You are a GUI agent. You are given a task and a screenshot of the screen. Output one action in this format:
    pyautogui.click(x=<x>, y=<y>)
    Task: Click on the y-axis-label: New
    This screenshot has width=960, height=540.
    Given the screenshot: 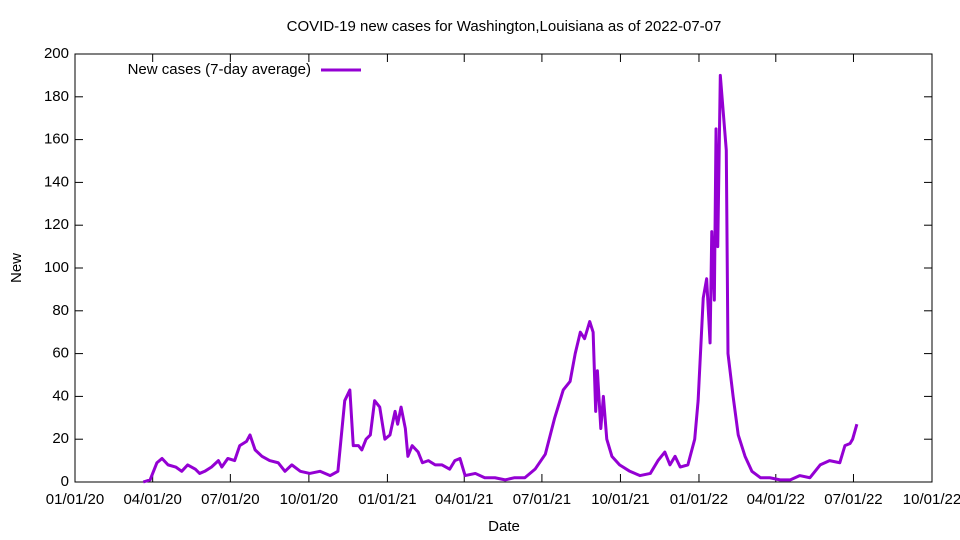 What is the action you would take?
    pyautogui.click(x=16, y=268)
    